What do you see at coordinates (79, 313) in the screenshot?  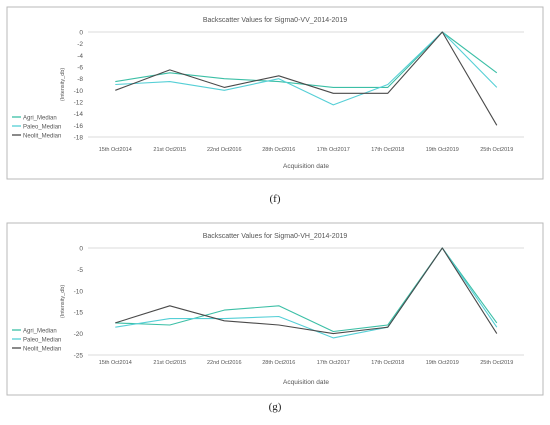 I see `y-tick-label: -15` at bounding box center [79, 313].